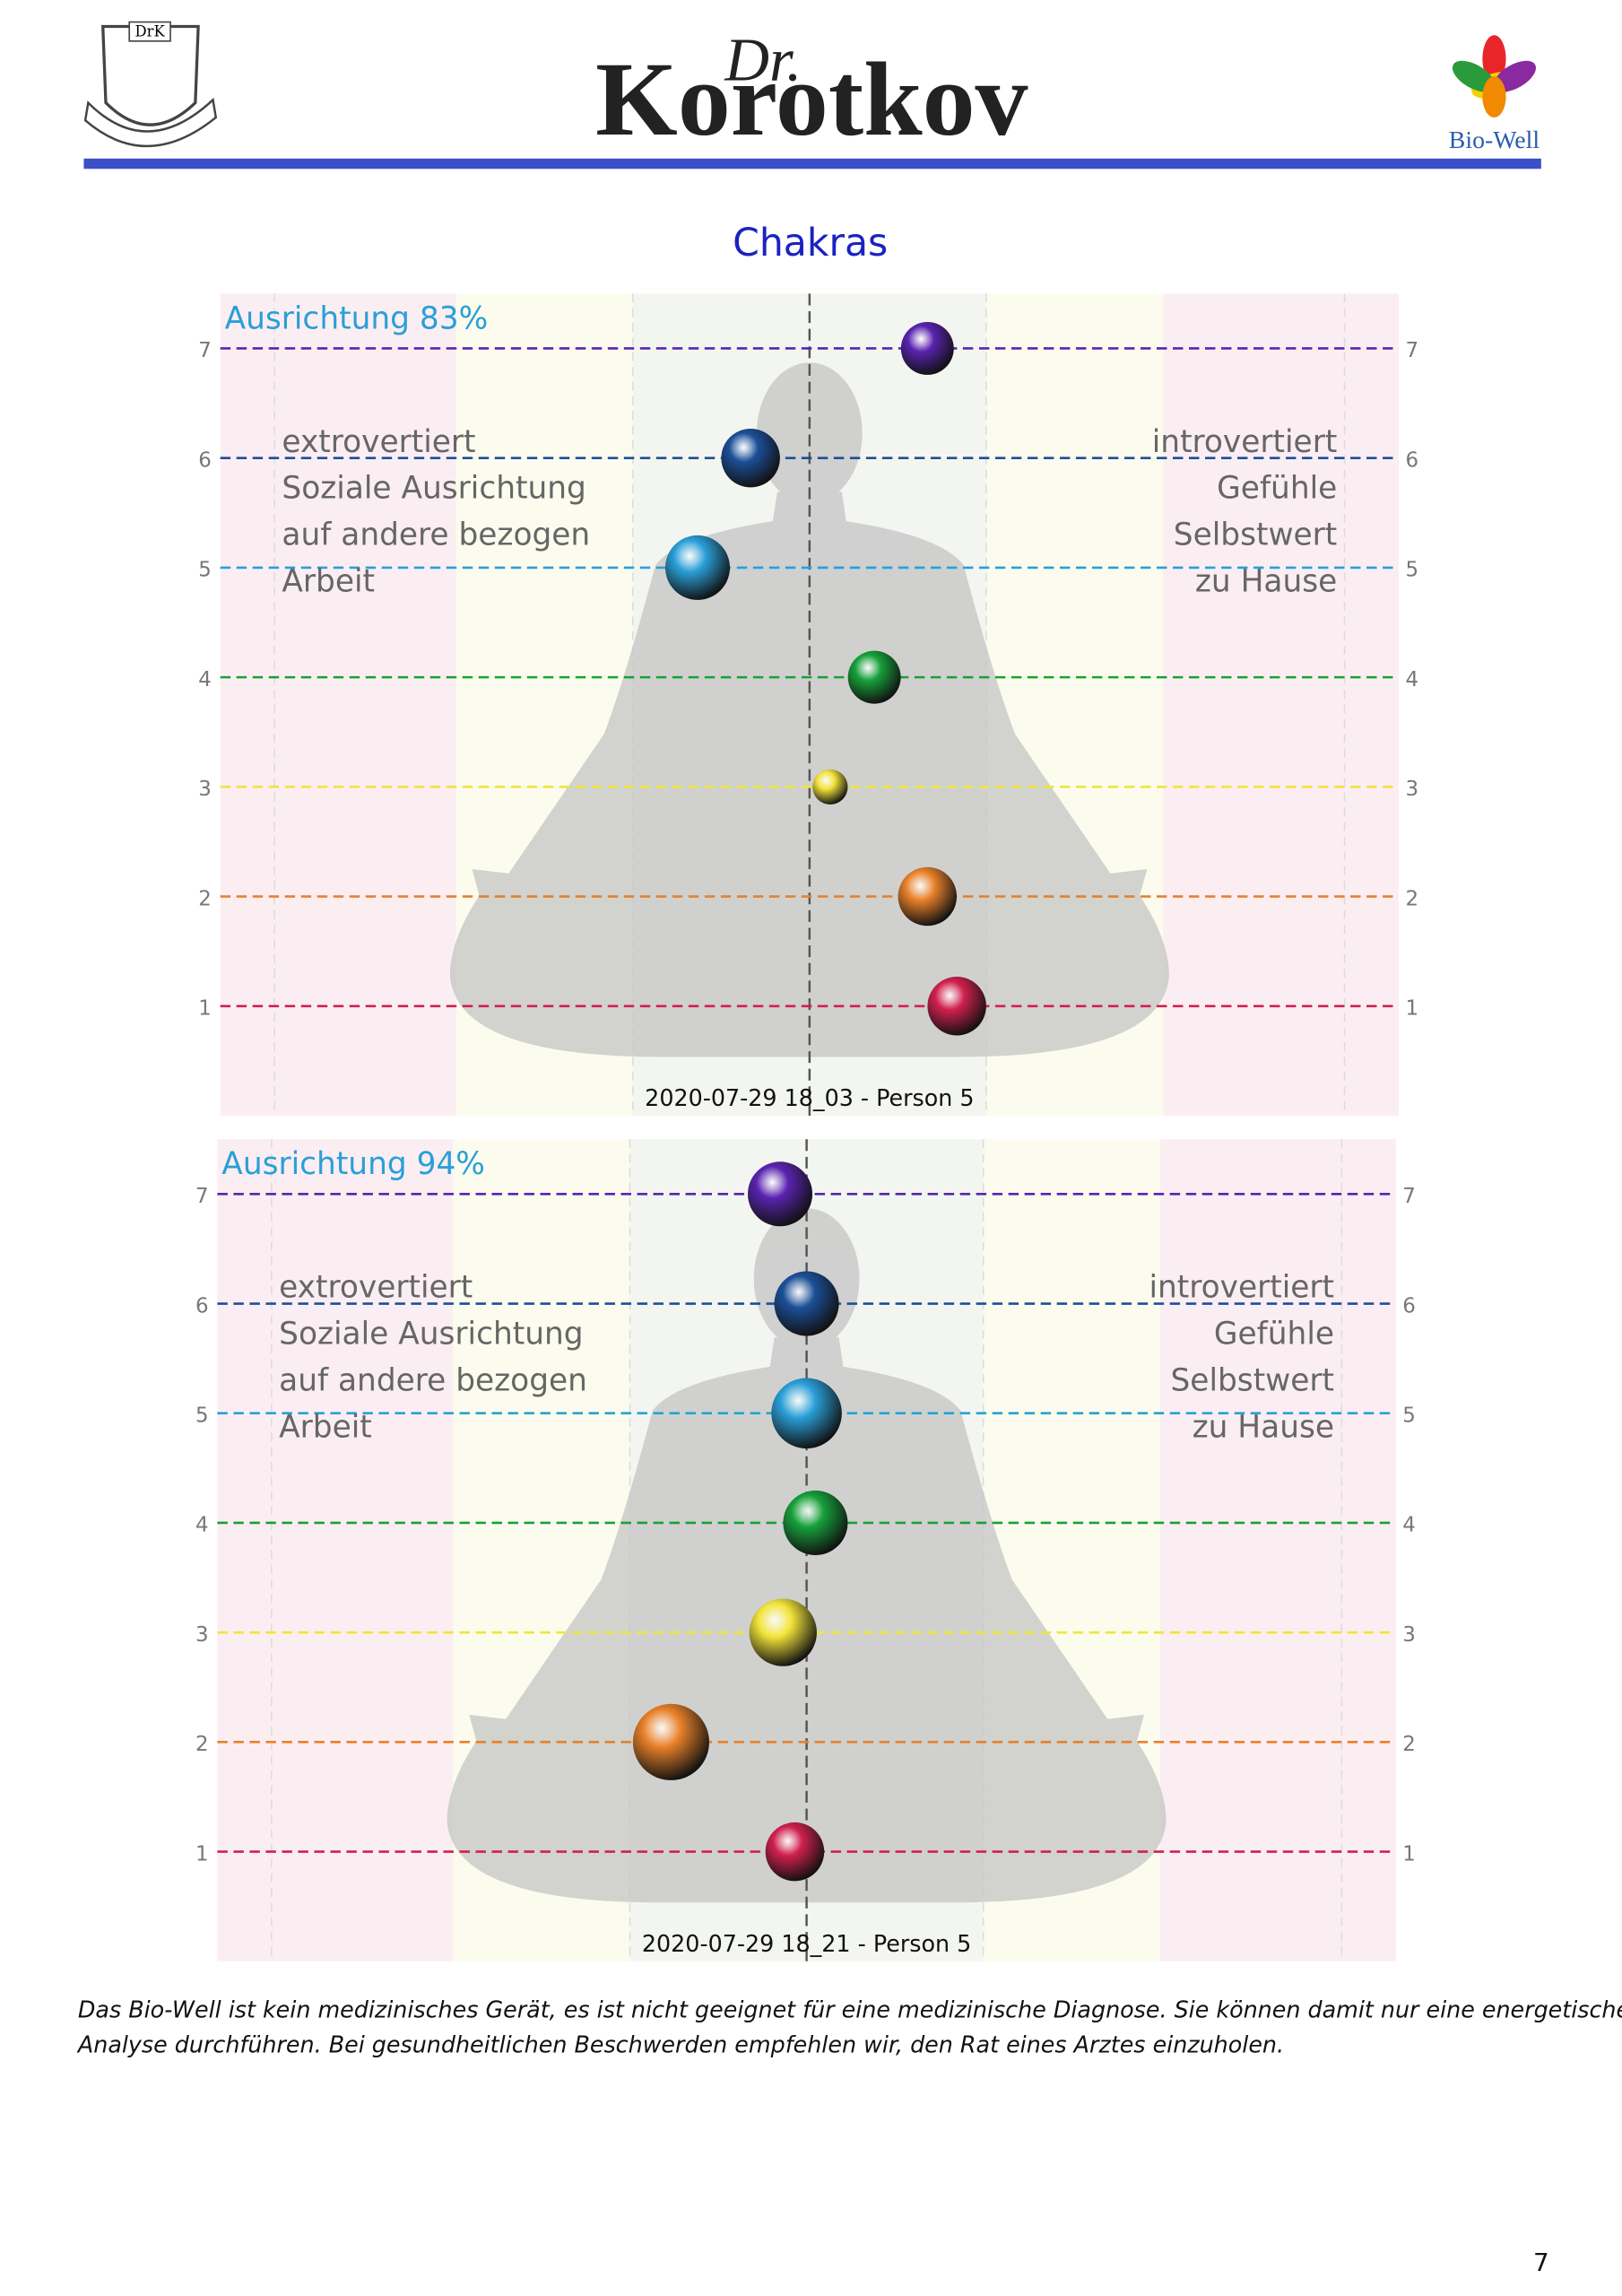  What do you see at coordinates (809, 1097) in the screenshot?
I see `caption: 2020-07-29 18_03 - Person 5` at bounding box center [809, 1097].